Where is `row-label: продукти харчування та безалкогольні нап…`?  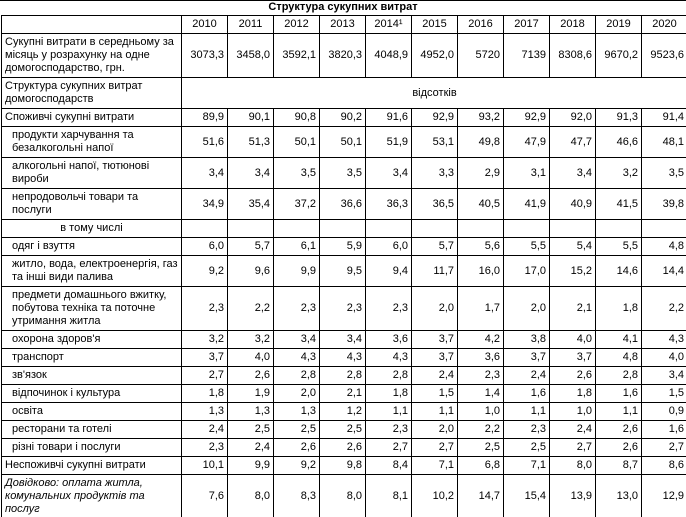 row-label: продукти харчування та безалкогольні нап… is located at coordinates (91, 142).